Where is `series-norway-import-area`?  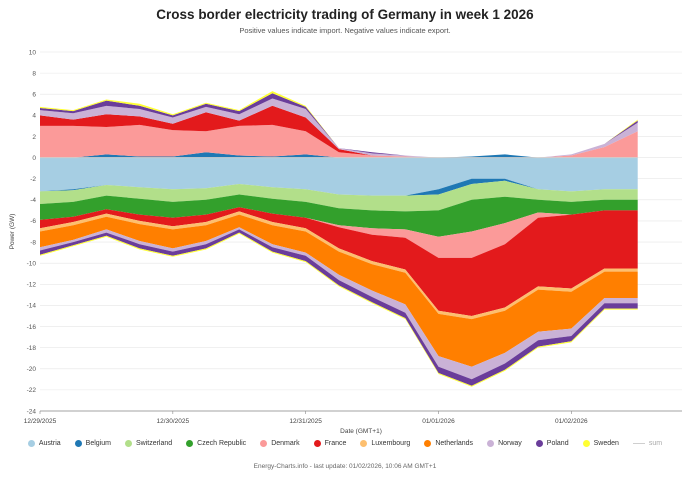
series-norway-import-area is located at coordinates (339, 128).